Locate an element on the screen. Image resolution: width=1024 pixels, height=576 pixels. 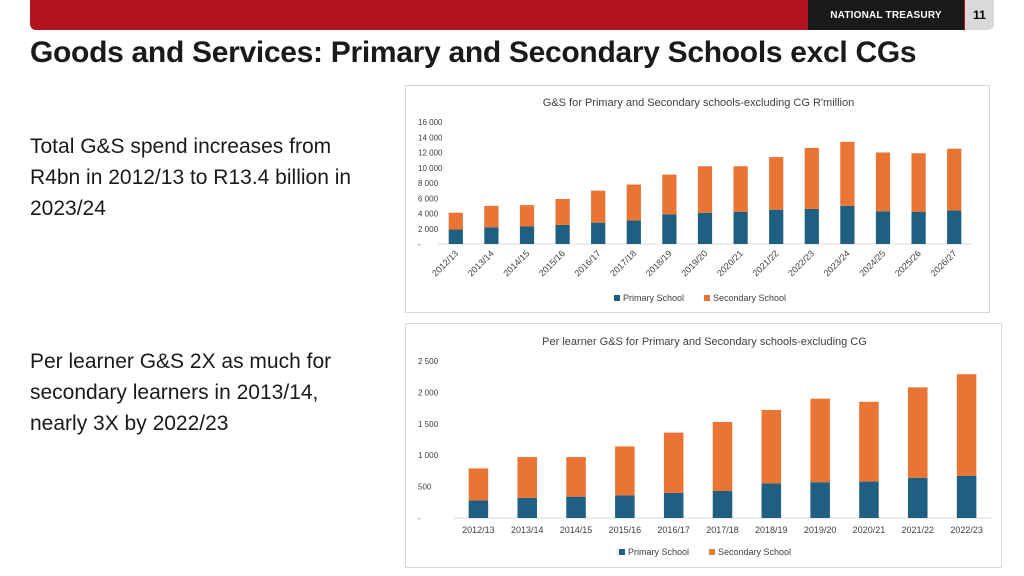
x-tick-label: 2021/22 is located at coordinates (766, 263).